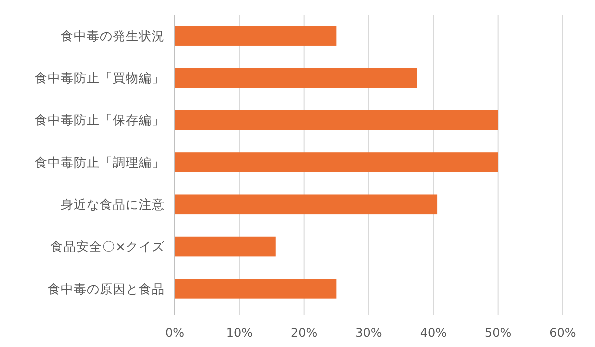  I want to click on x-tick-label: 40%, so click(434, 333).